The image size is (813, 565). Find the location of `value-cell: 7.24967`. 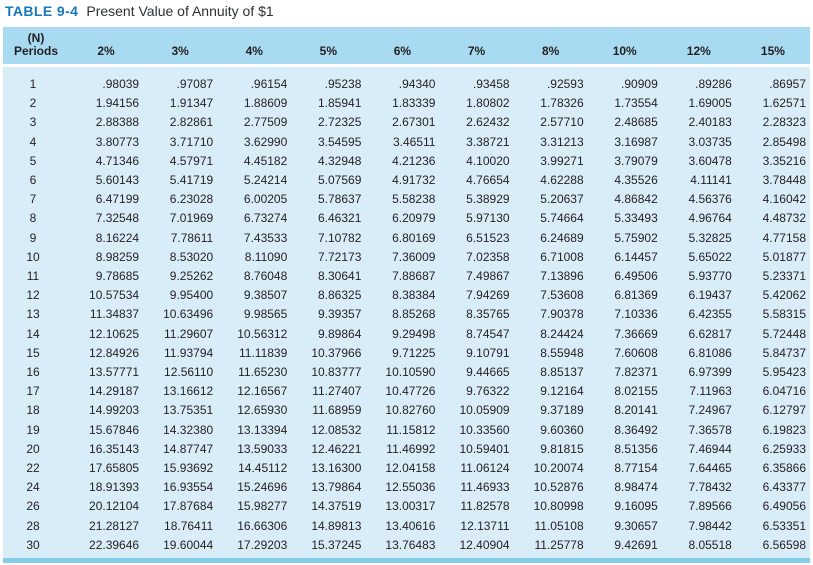

value-cell: 7.24967 is located at coordinates (698, 411).